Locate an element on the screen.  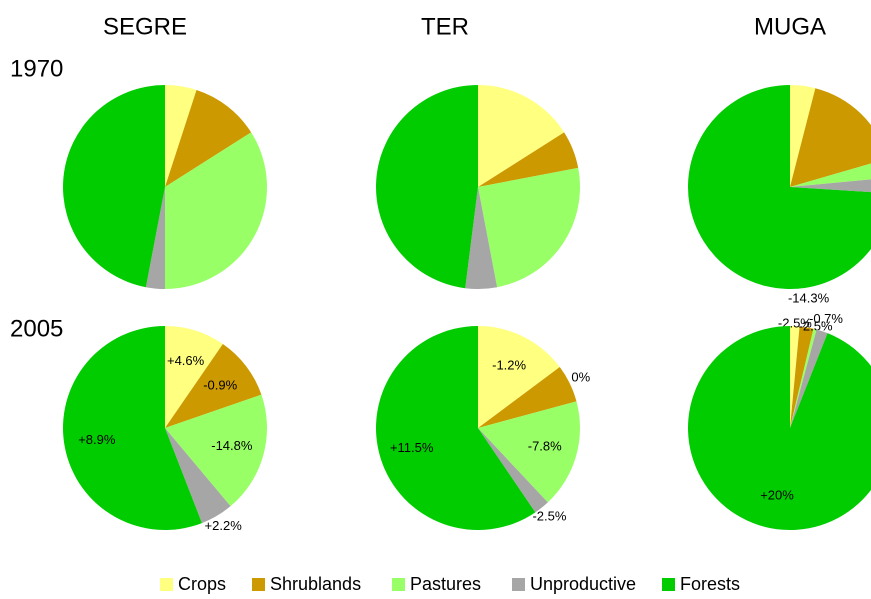
row-label: 1970 is located at coordinates (36, 68).